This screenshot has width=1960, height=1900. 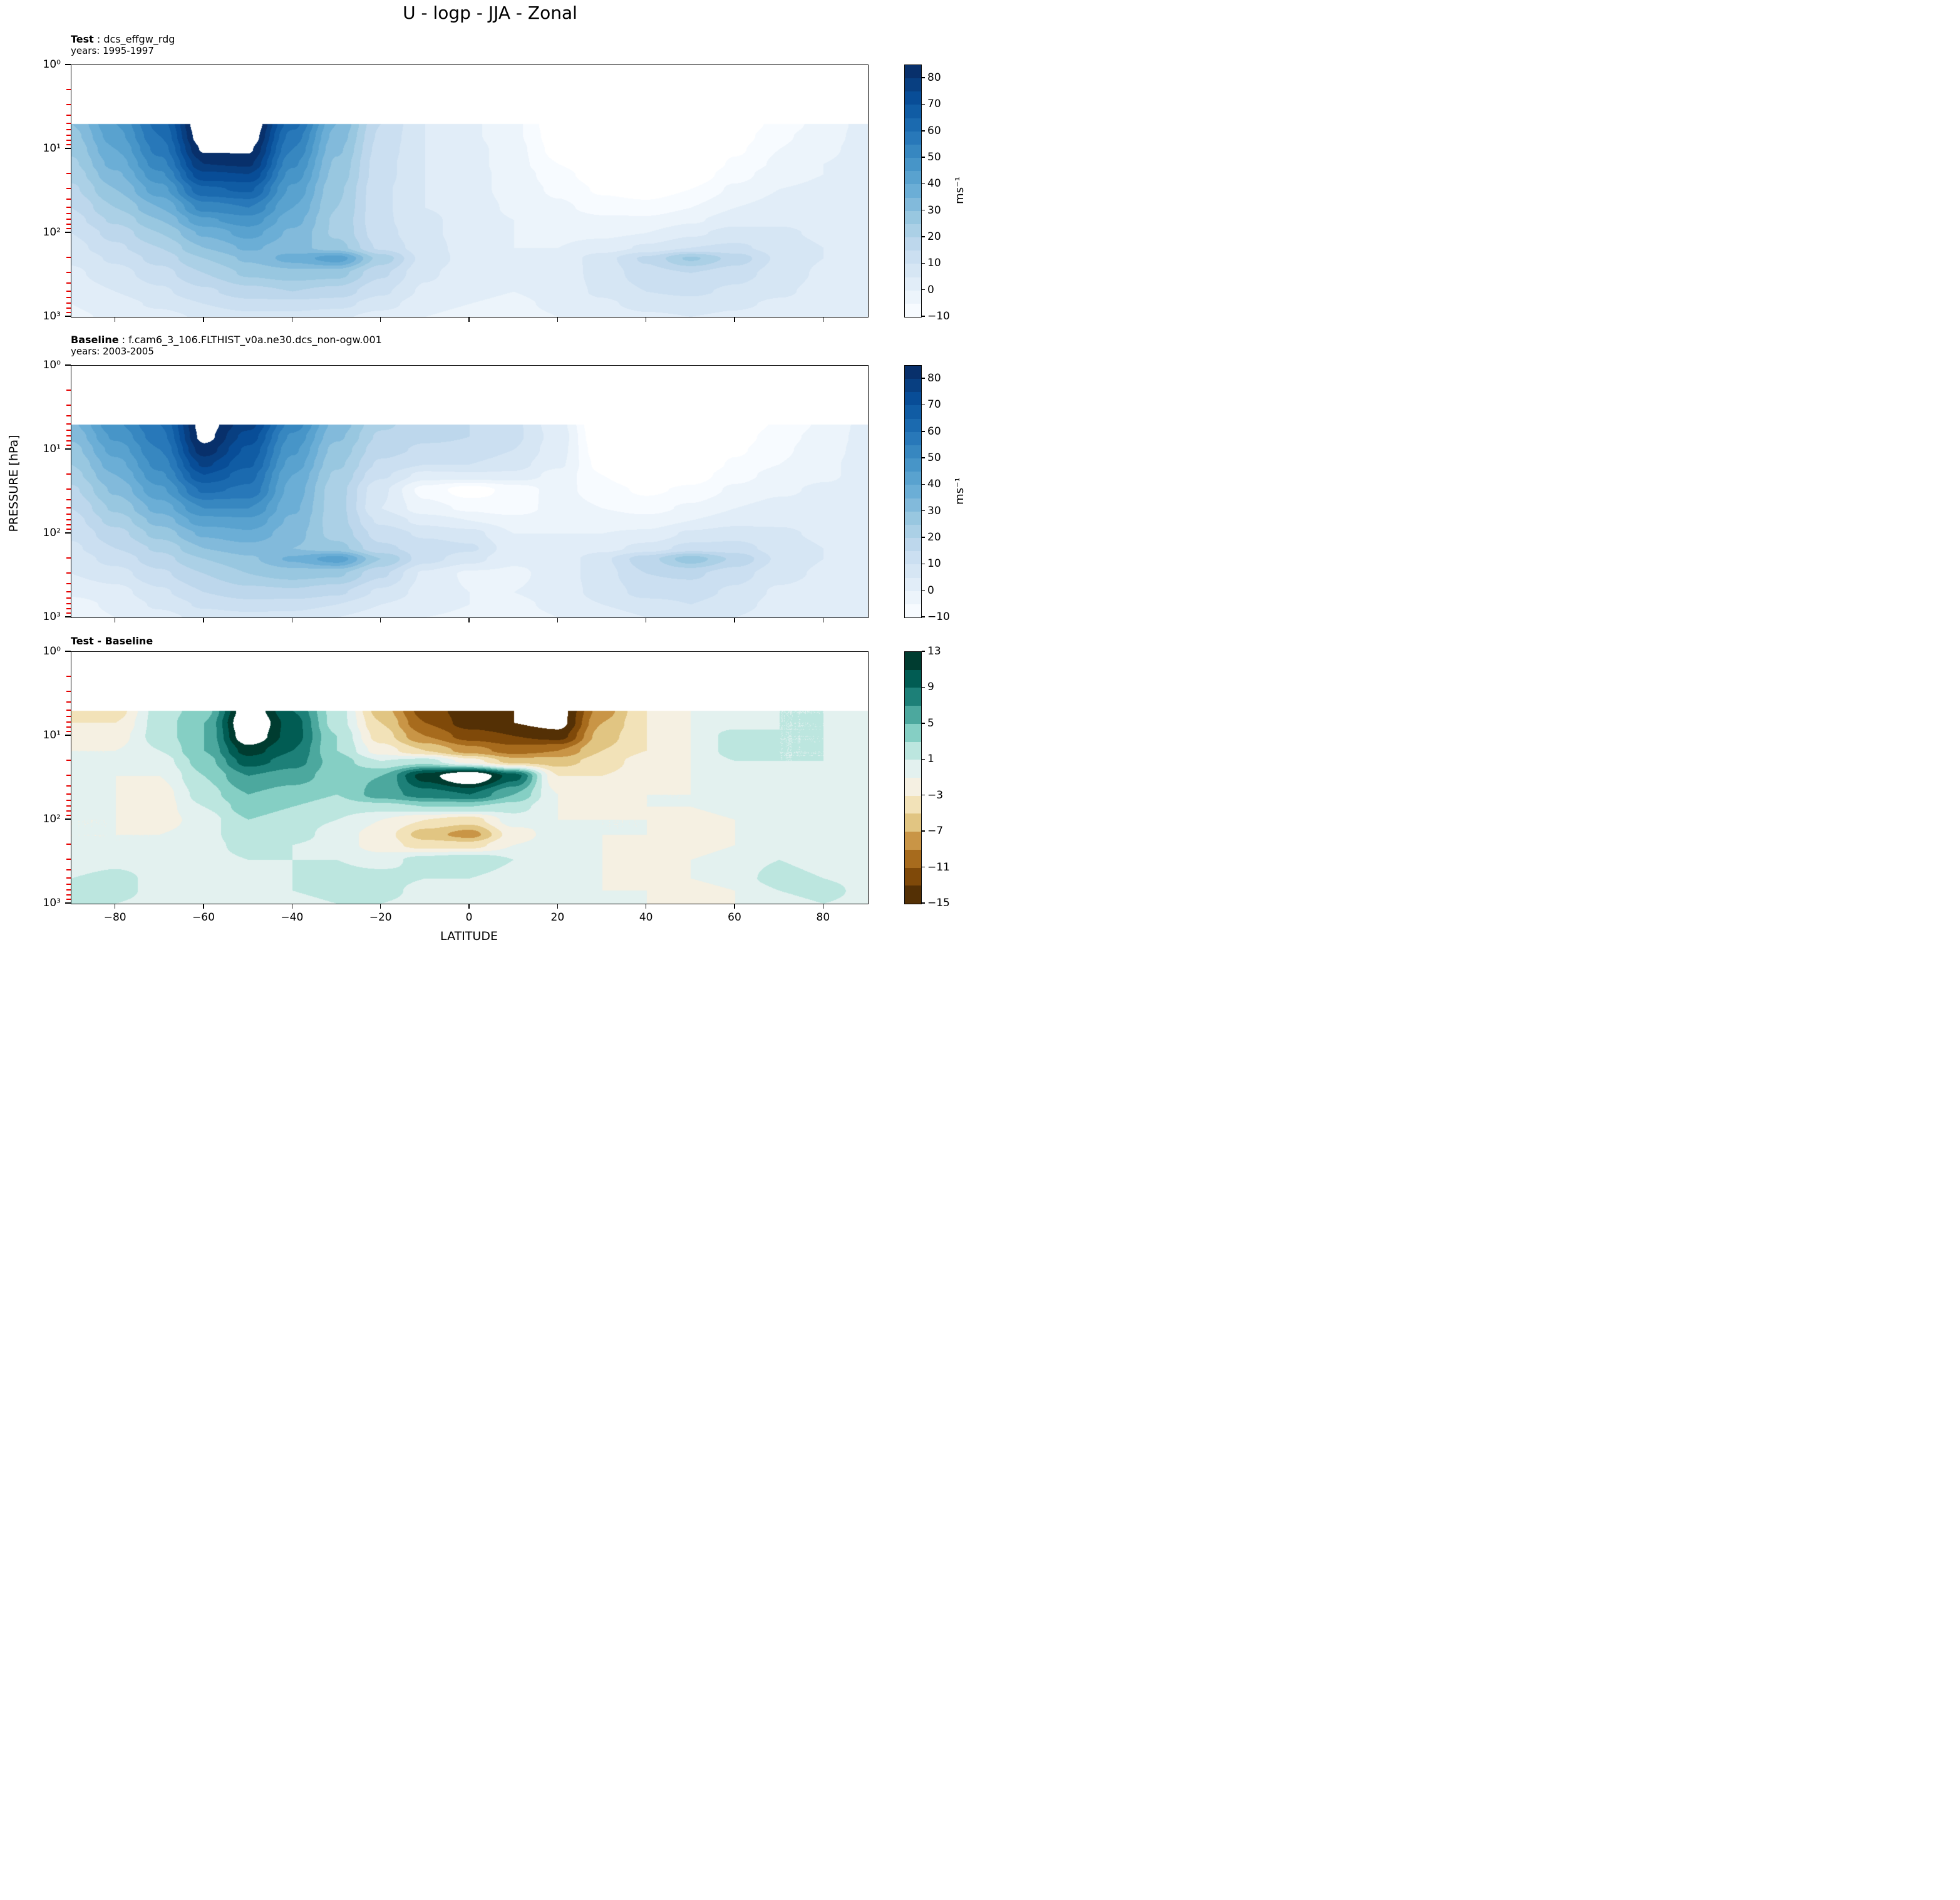 I want to click on diff-contour-canvas, so click(x=470, y=778).